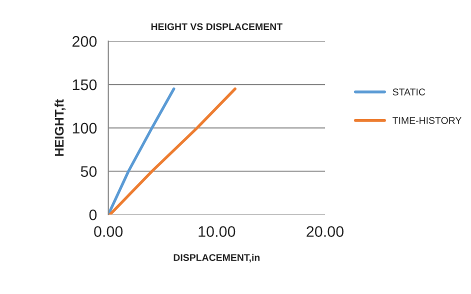  I want to click on y-tick-label: 200, so click(84, 41).